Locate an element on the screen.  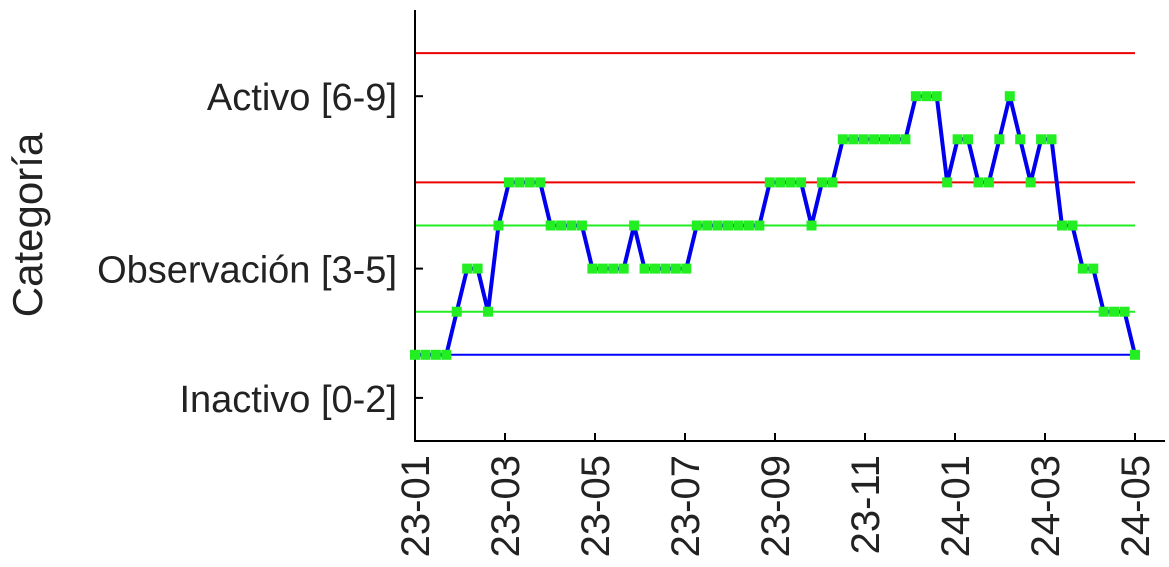
x-tick-label: 23-09 is located at coordinates (776, 506).